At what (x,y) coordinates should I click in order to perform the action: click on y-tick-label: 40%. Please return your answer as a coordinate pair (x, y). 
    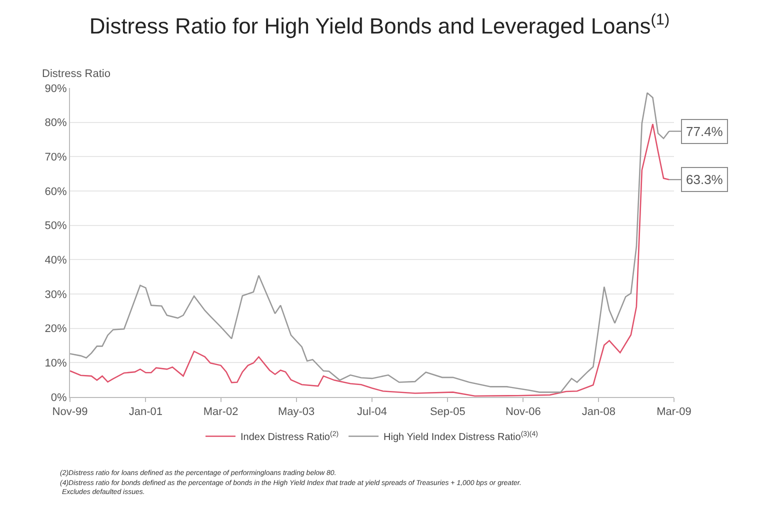
    Looking at the image, I should click on (56, 260).